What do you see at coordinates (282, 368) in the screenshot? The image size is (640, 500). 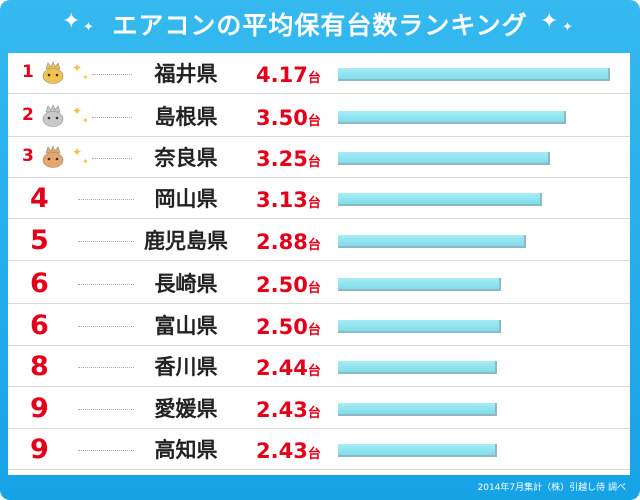 I see `data-value: 2.44` at bounding box center [282, 368].